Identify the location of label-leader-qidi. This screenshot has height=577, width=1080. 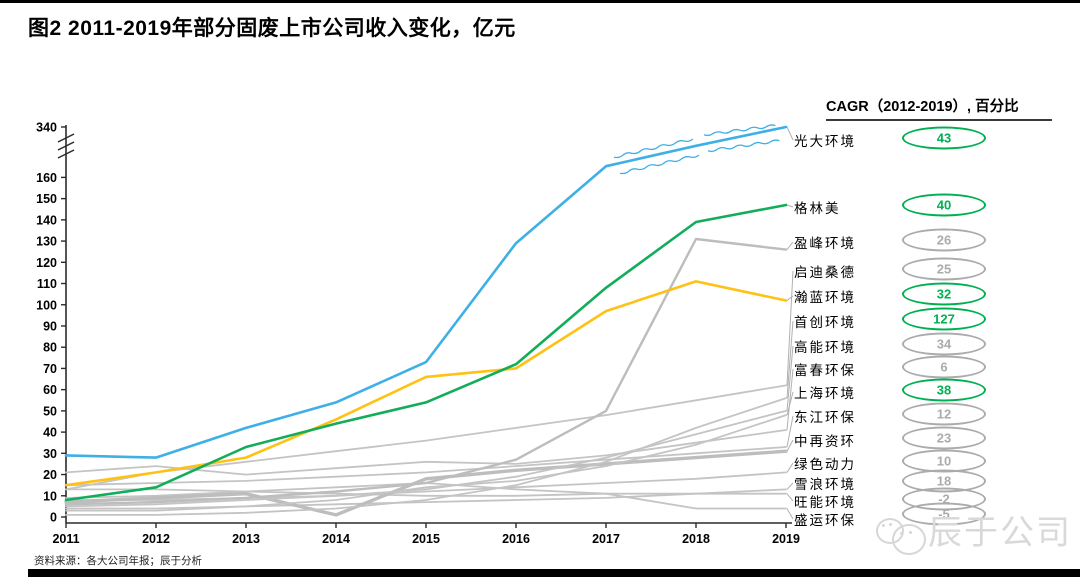
(790, 328).